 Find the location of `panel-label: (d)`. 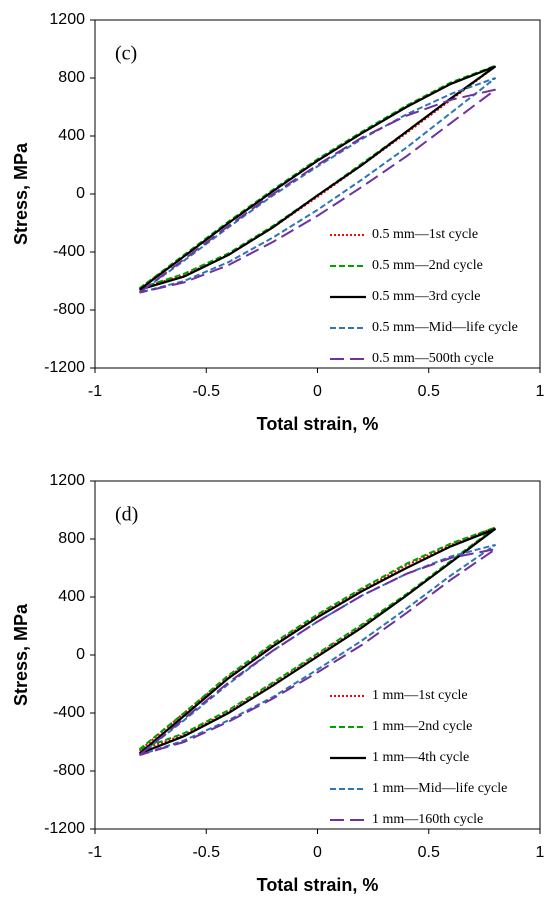

panel-label: (d) is located at coordinates (126, 515).